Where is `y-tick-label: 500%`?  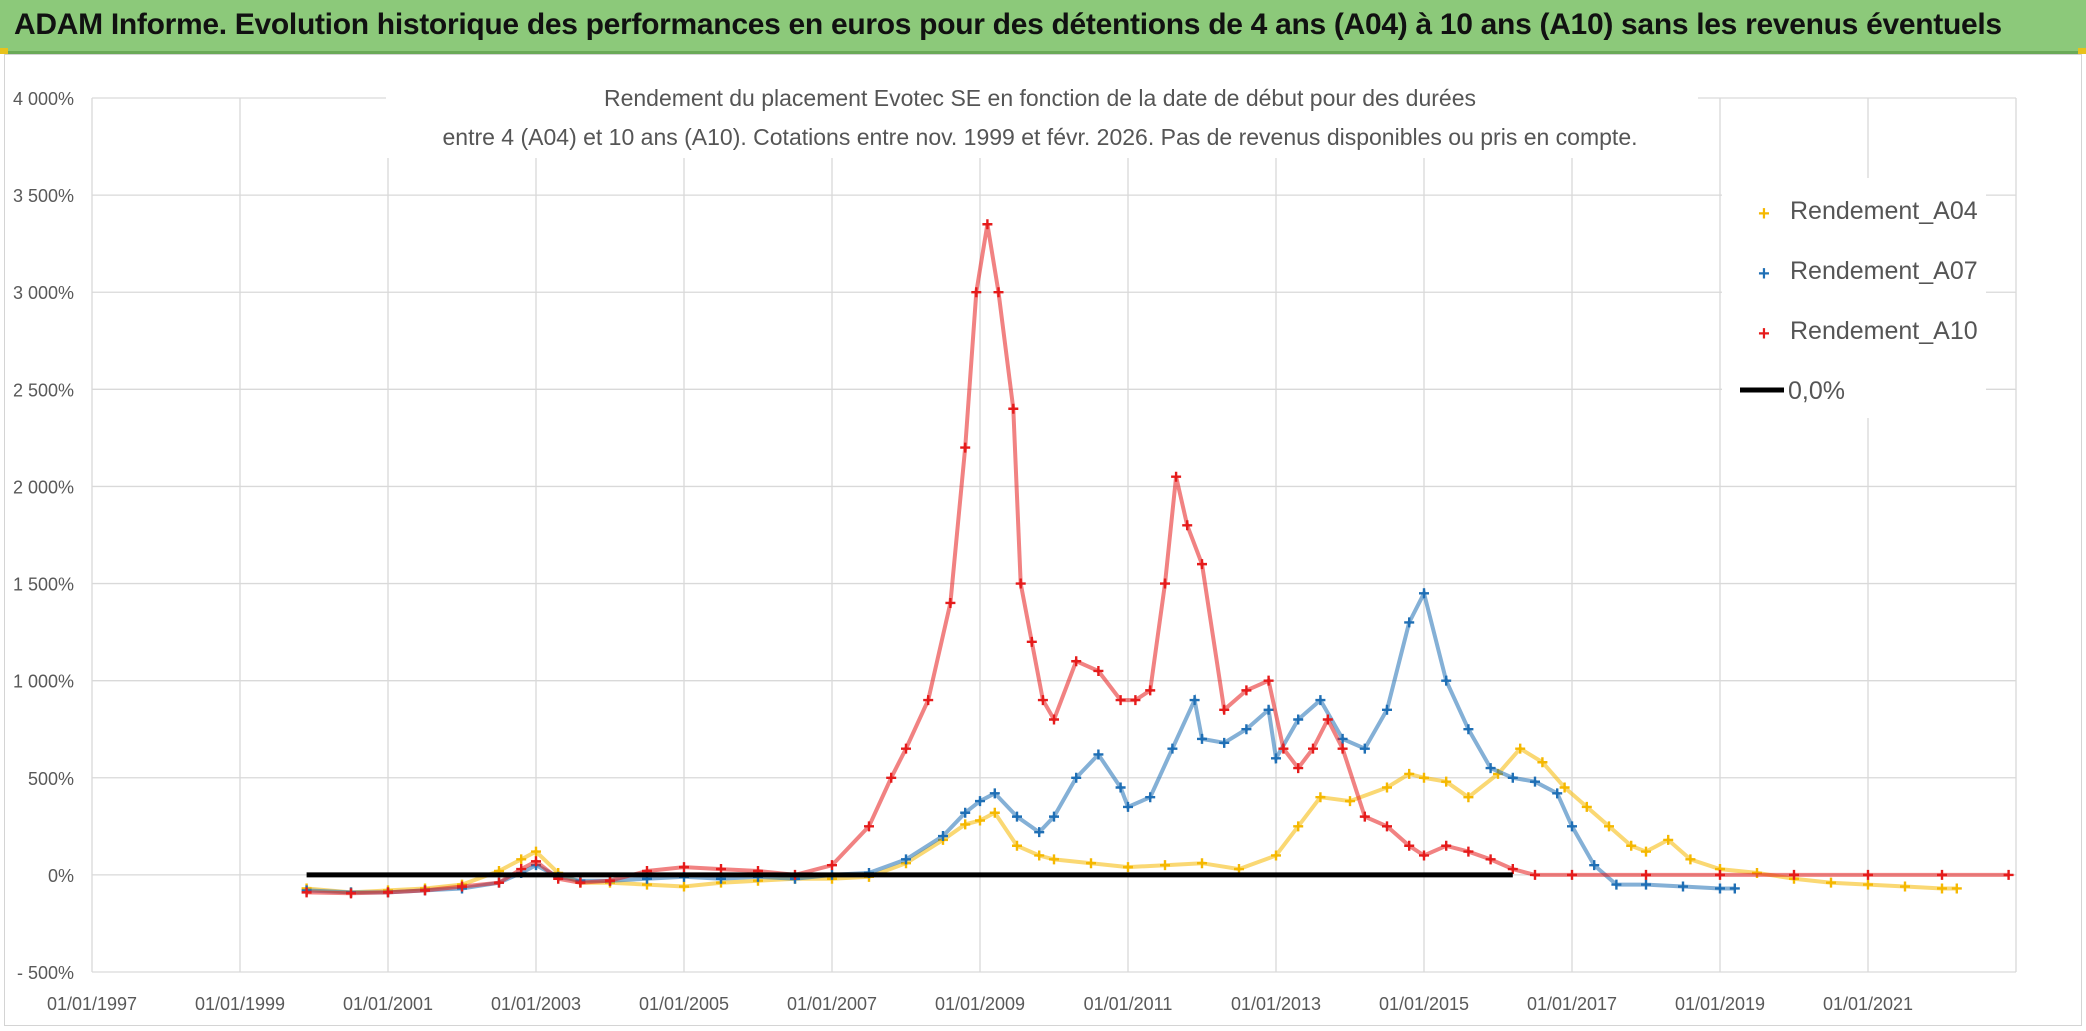 y-tick-label: 500% is located at coordinates (51, 779).